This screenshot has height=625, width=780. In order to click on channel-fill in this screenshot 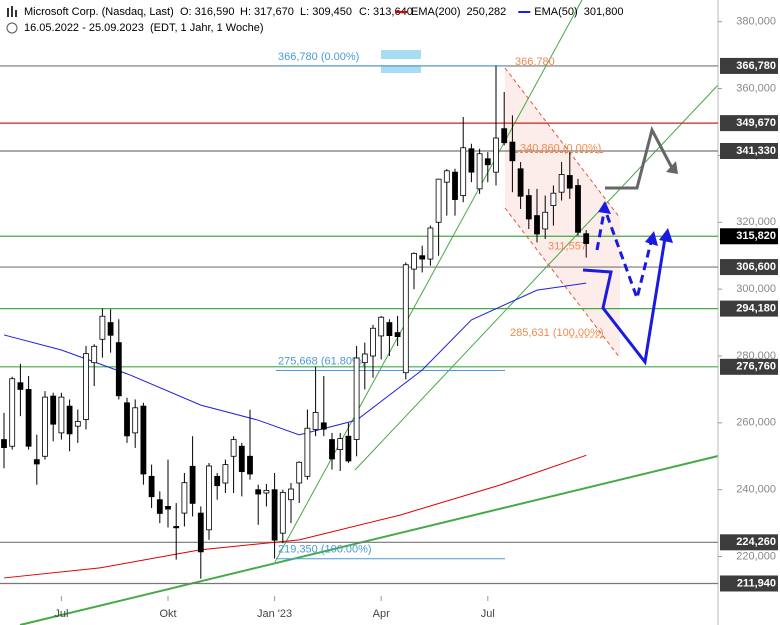, I will do `click(562, 213)`.